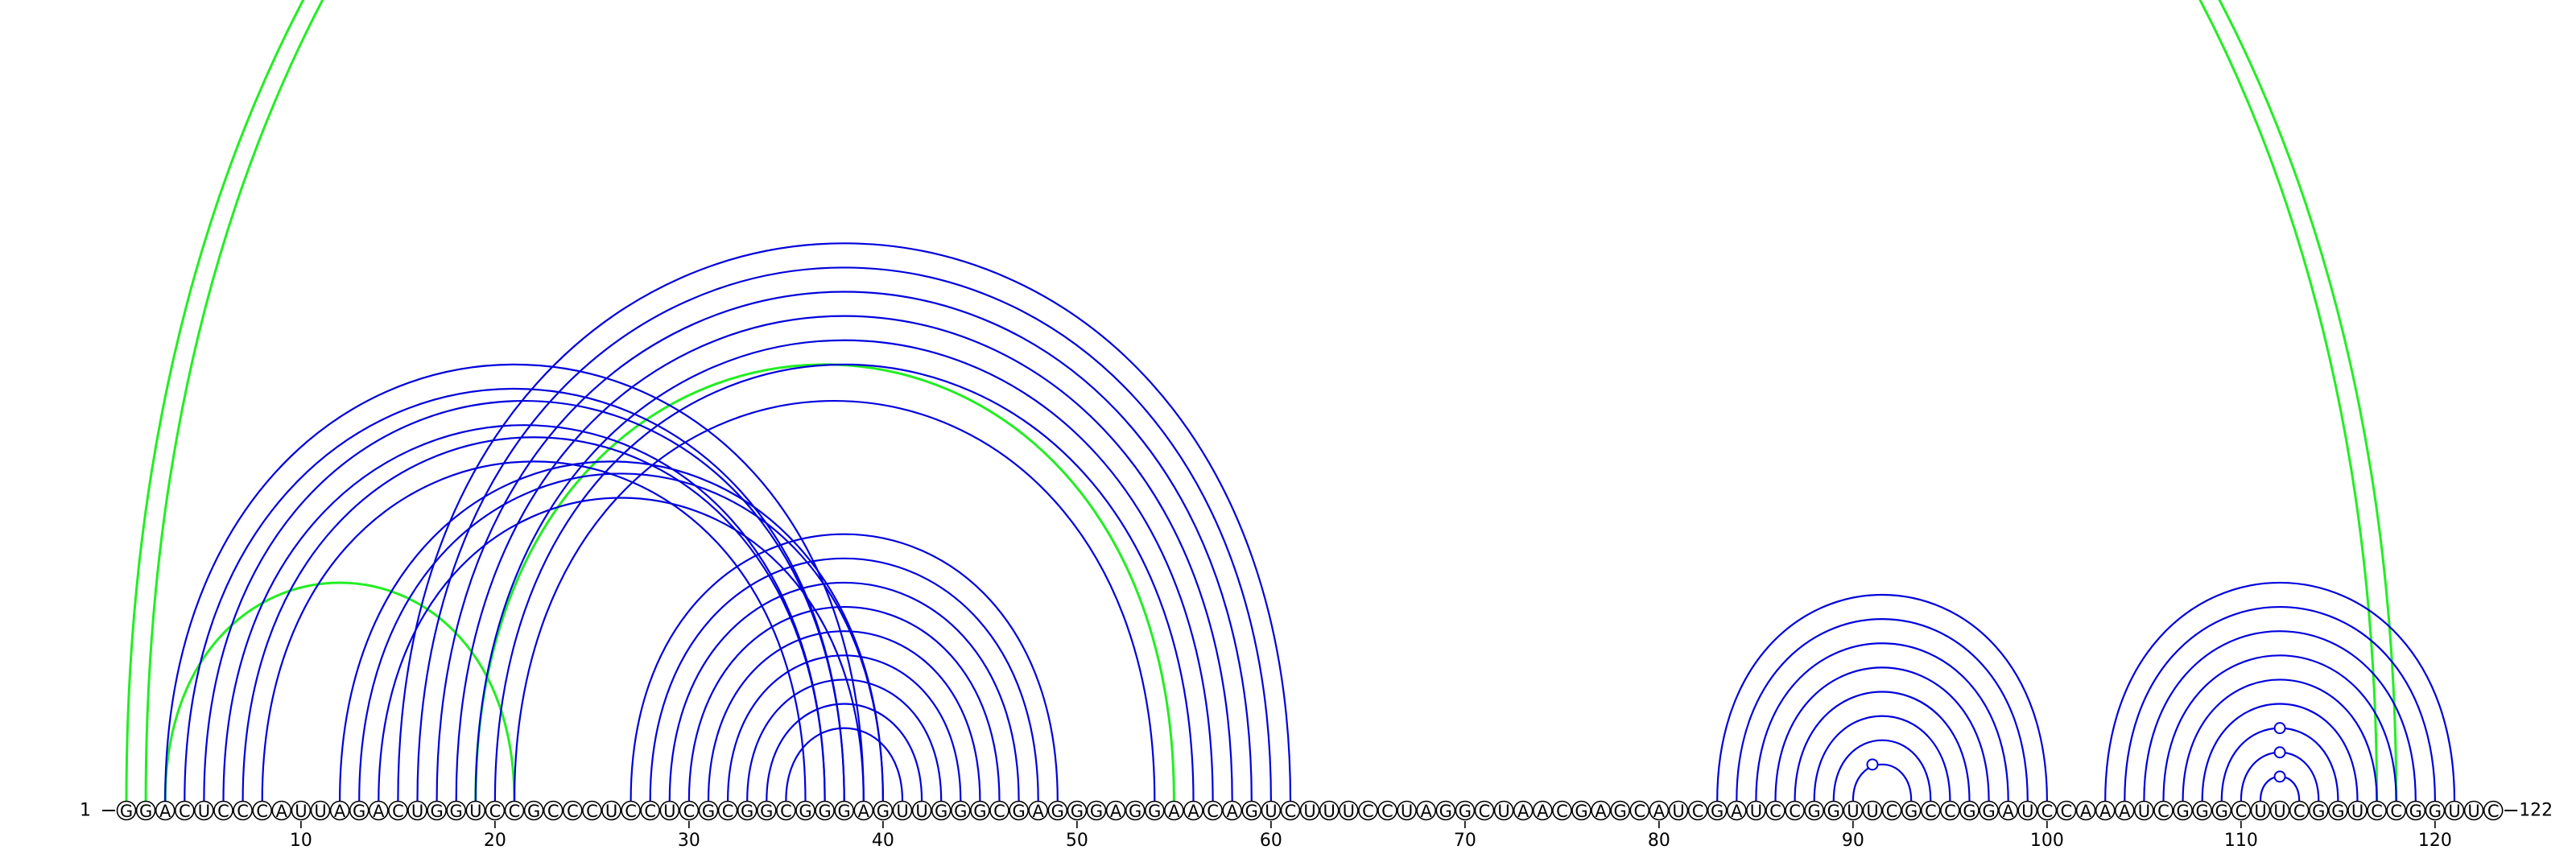 The height and width of the screenshot is (858, 2576). I want to click on base-39: A, so click(863, 811).